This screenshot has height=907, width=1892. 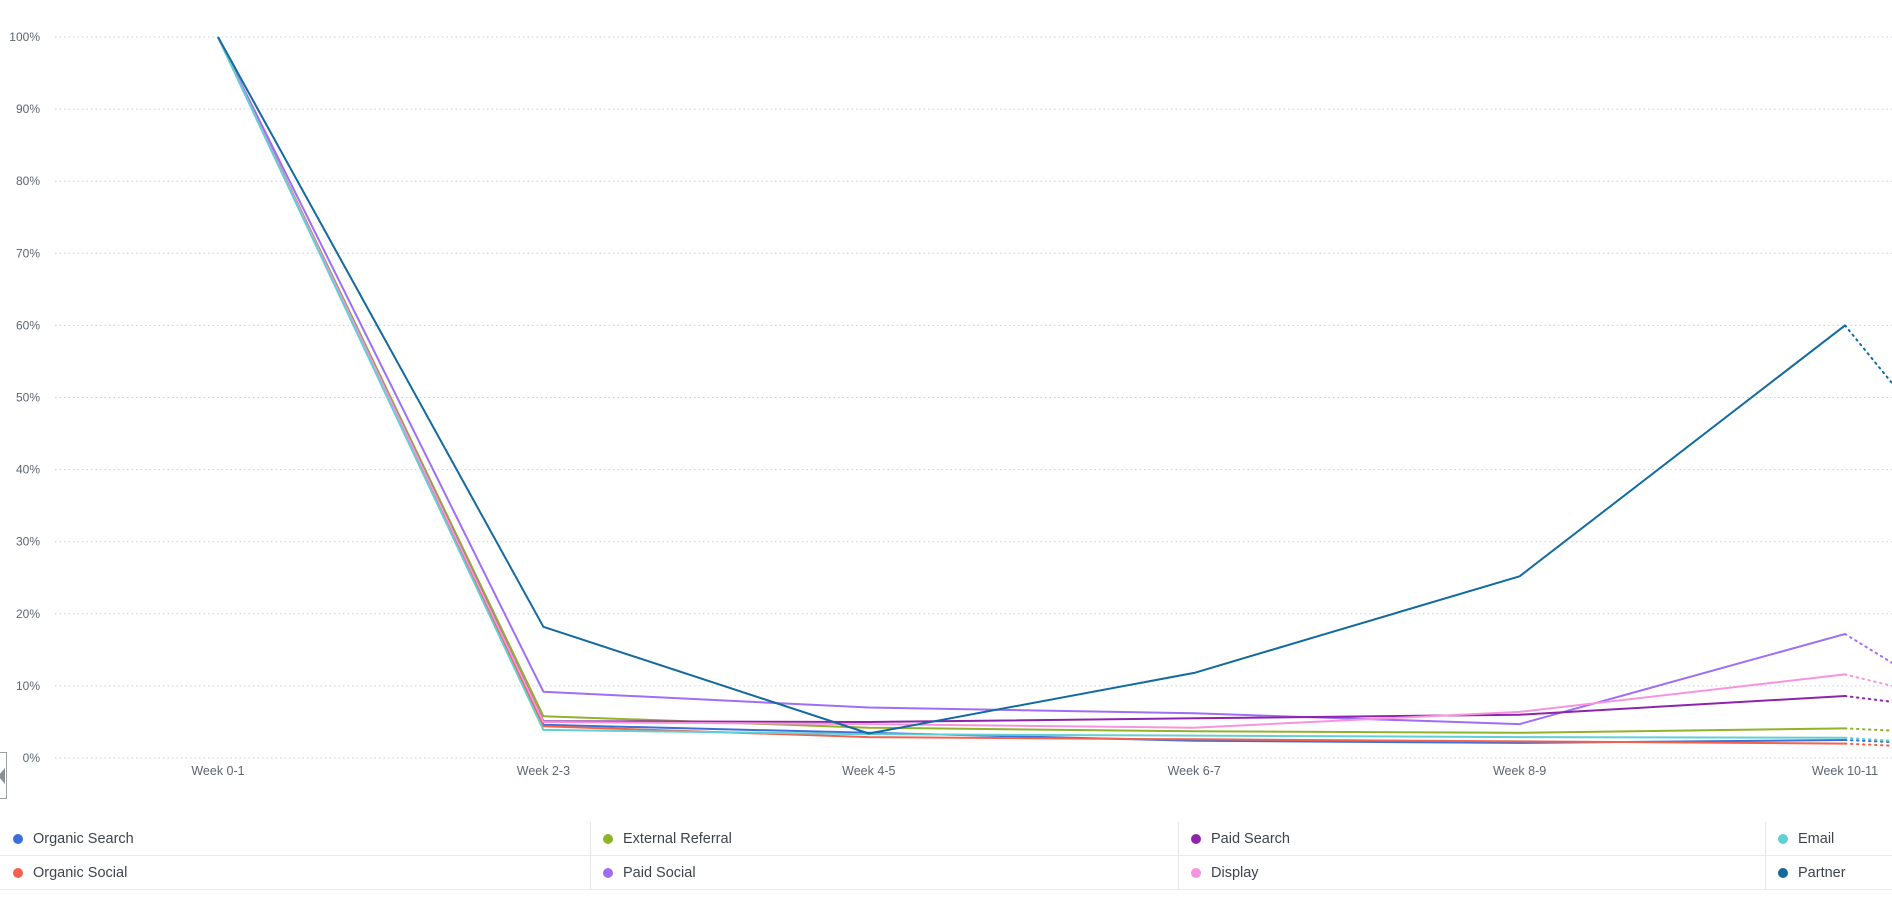 What do you see at coordinates (217, 771) in the screenshot?
I see `x-axis-tick-label: Week 0-1` at bounding box center [217, 771].